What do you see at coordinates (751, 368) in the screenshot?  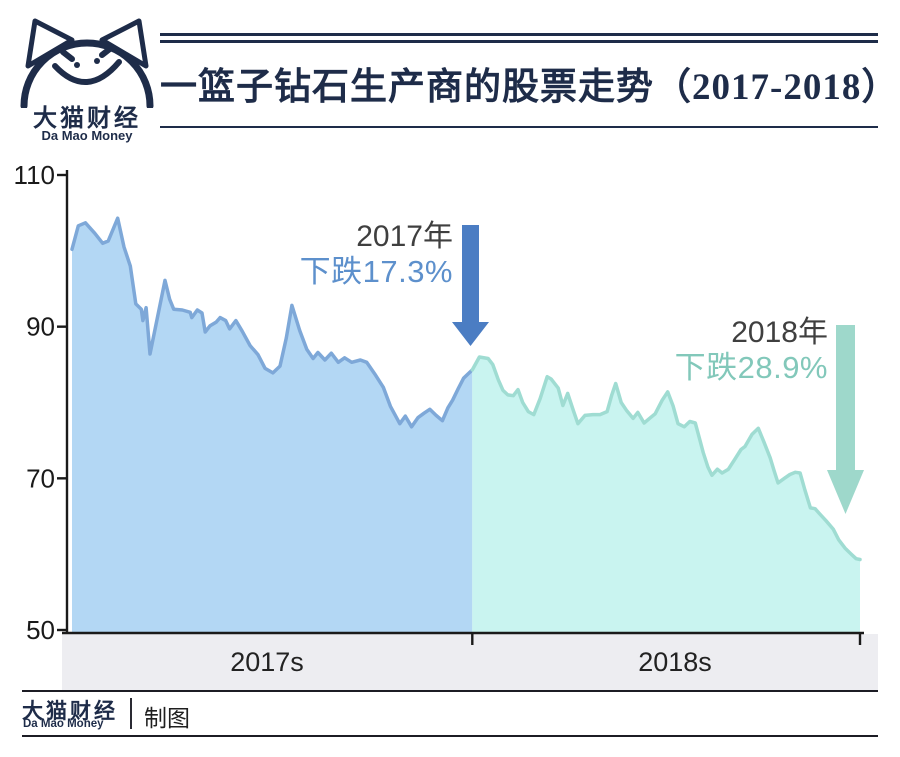 I see `annotation-2018-change: 下跌28.9%` at bounding box center [751, 368].